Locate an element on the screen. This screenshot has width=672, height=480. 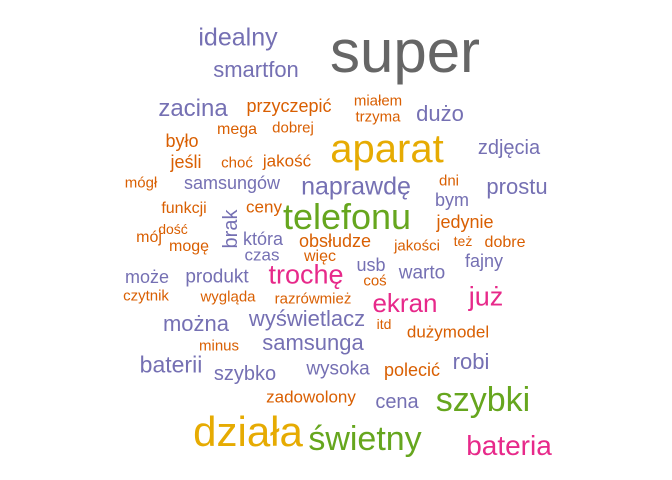
word-cos: coś is located at coordinates (375, 281).